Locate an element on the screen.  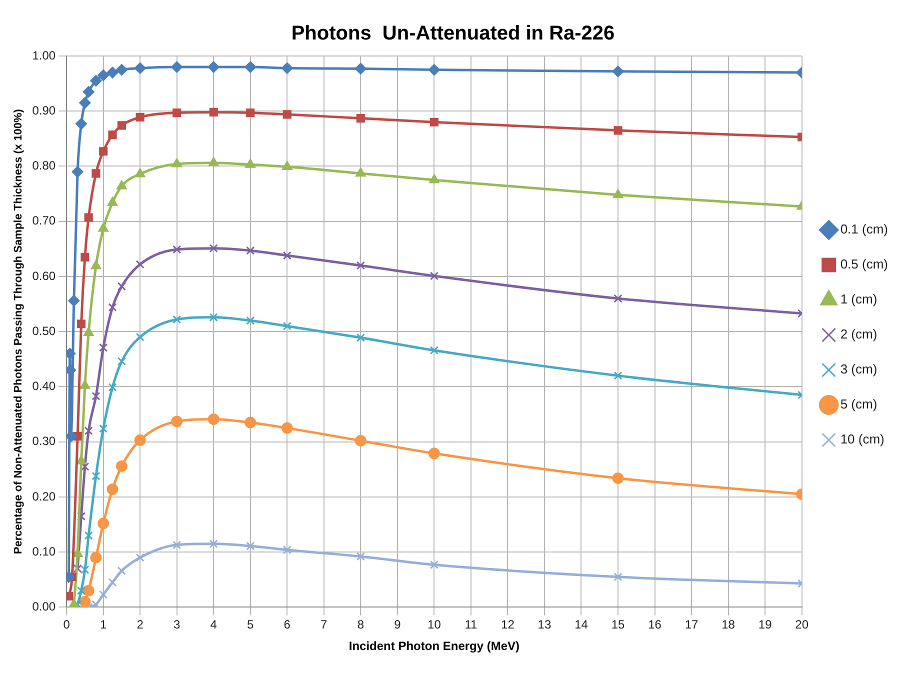
legend-label: 1 (cm) is located at coordinates (859, 299).